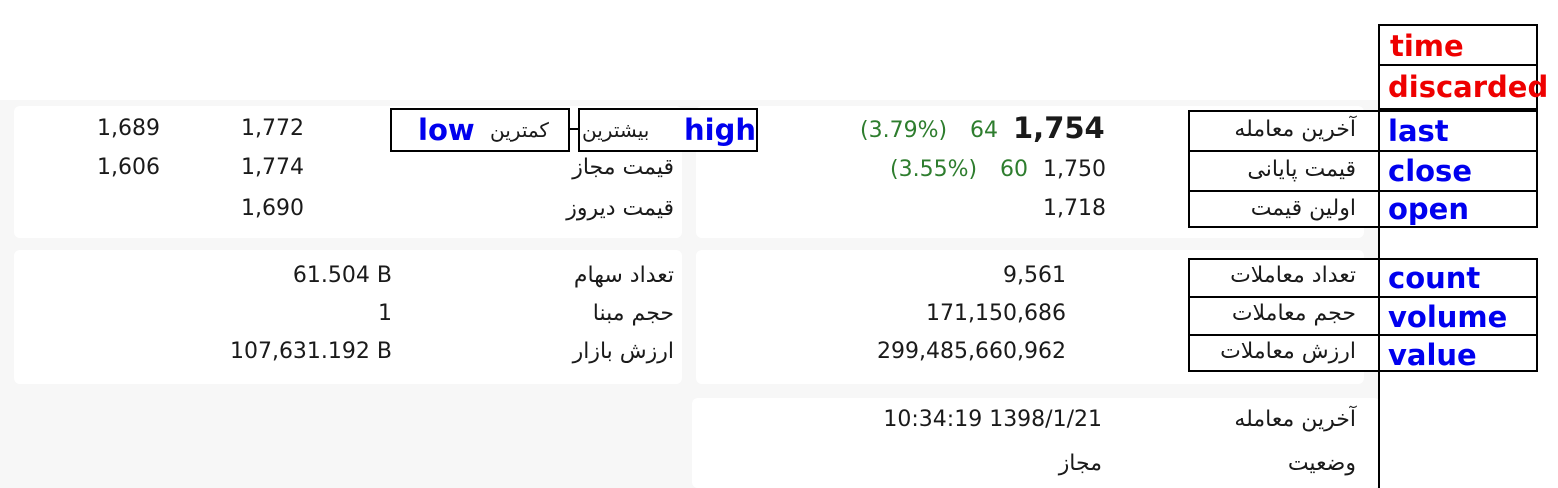 The height and width of the screenshot is (488, 1558). I want to click on close-annotation: close, so click(1430, 171).